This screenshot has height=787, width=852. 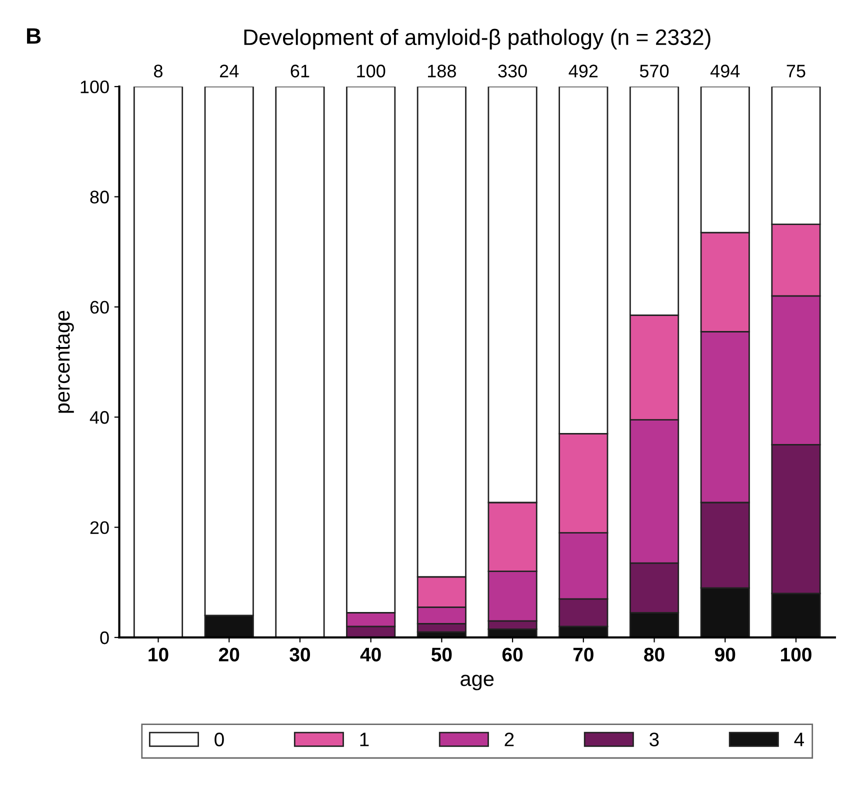 What do you see at coordinates (477, 682) in the screenshot?
I see `x-axis-title: age` at bounding box center [477, 682].